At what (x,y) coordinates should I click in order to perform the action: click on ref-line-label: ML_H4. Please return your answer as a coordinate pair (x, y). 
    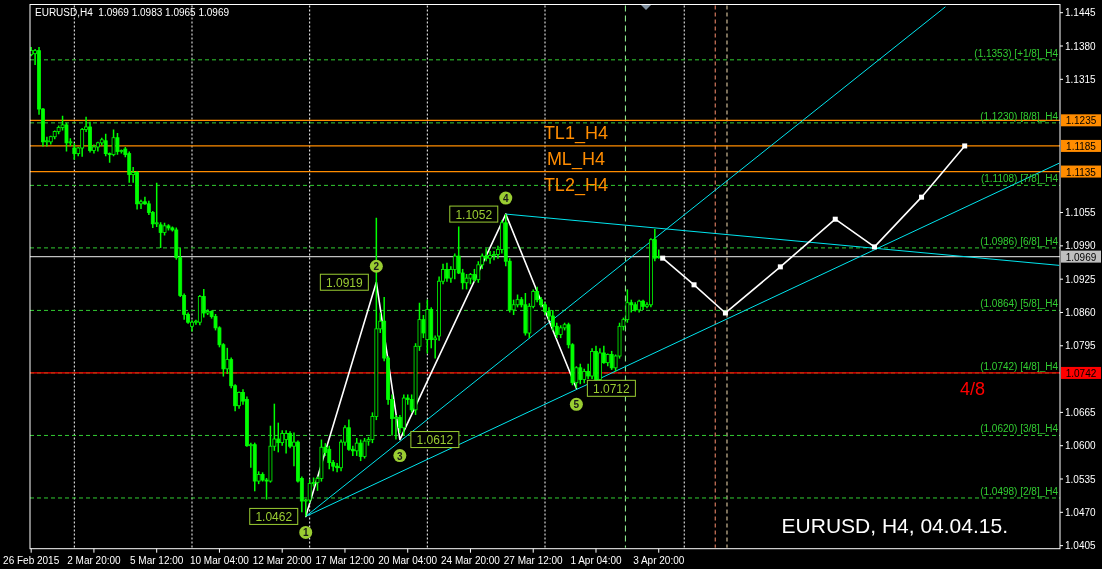
    Looking at the image, I should click on (575, 159).